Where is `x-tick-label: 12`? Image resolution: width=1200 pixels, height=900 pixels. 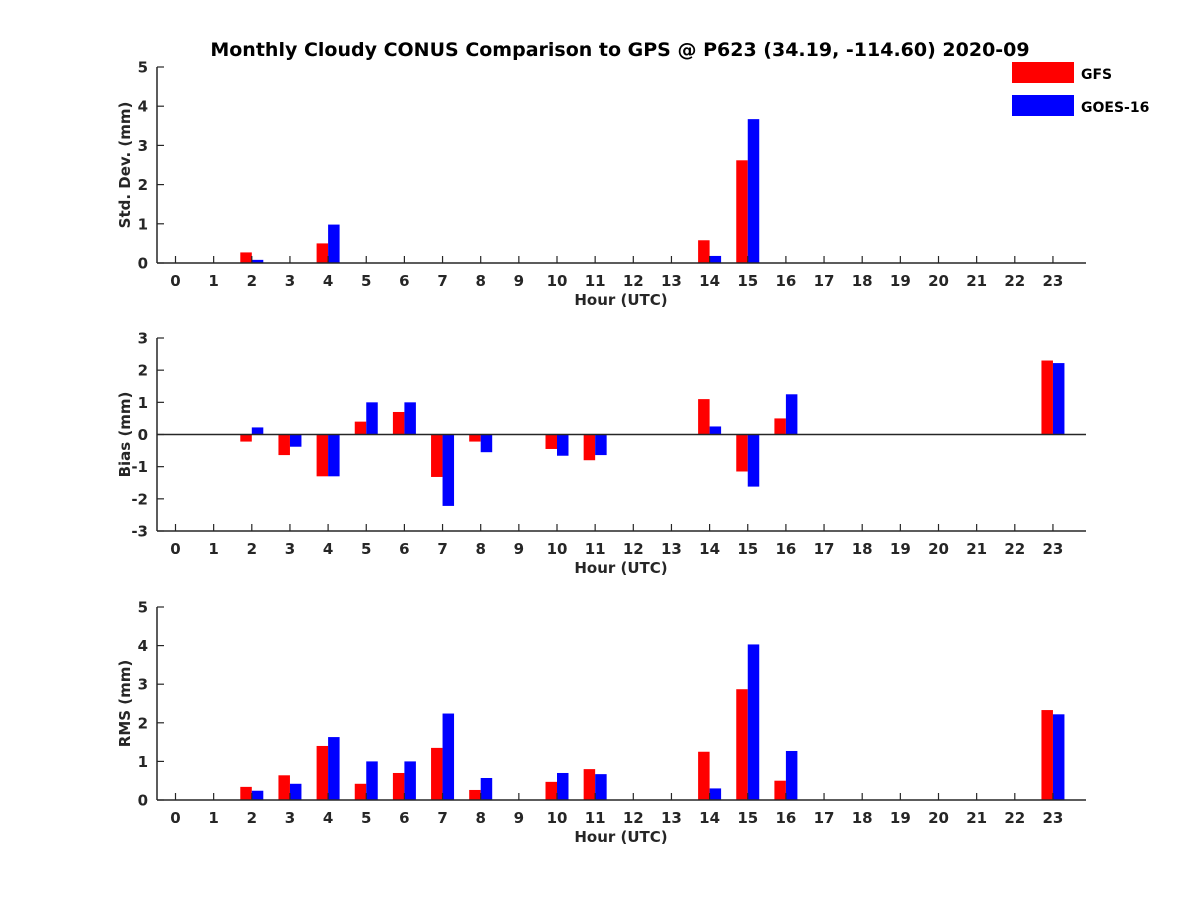
x-tick-label: 12 is located at coordinates (633, 818).